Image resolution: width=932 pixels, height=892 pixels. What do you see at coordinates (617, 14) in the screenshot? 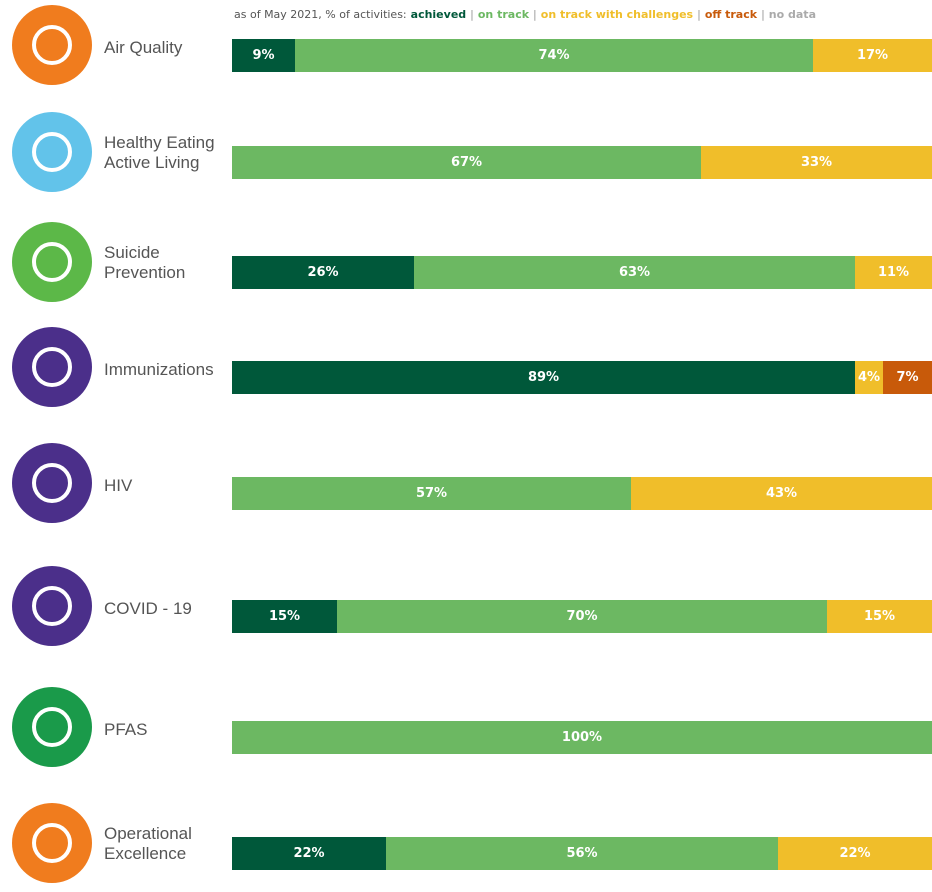
I see `legend-entry: on track with challenges` at bounding box center [617, 14].